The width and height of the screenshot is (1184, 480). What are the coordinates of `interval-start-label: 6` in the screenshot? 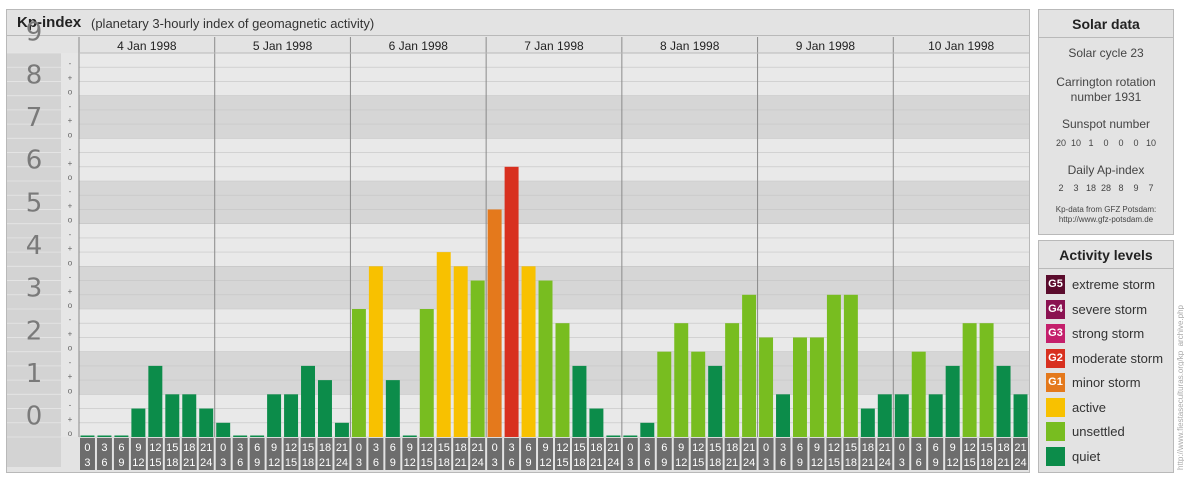 It's located at (393, 448).